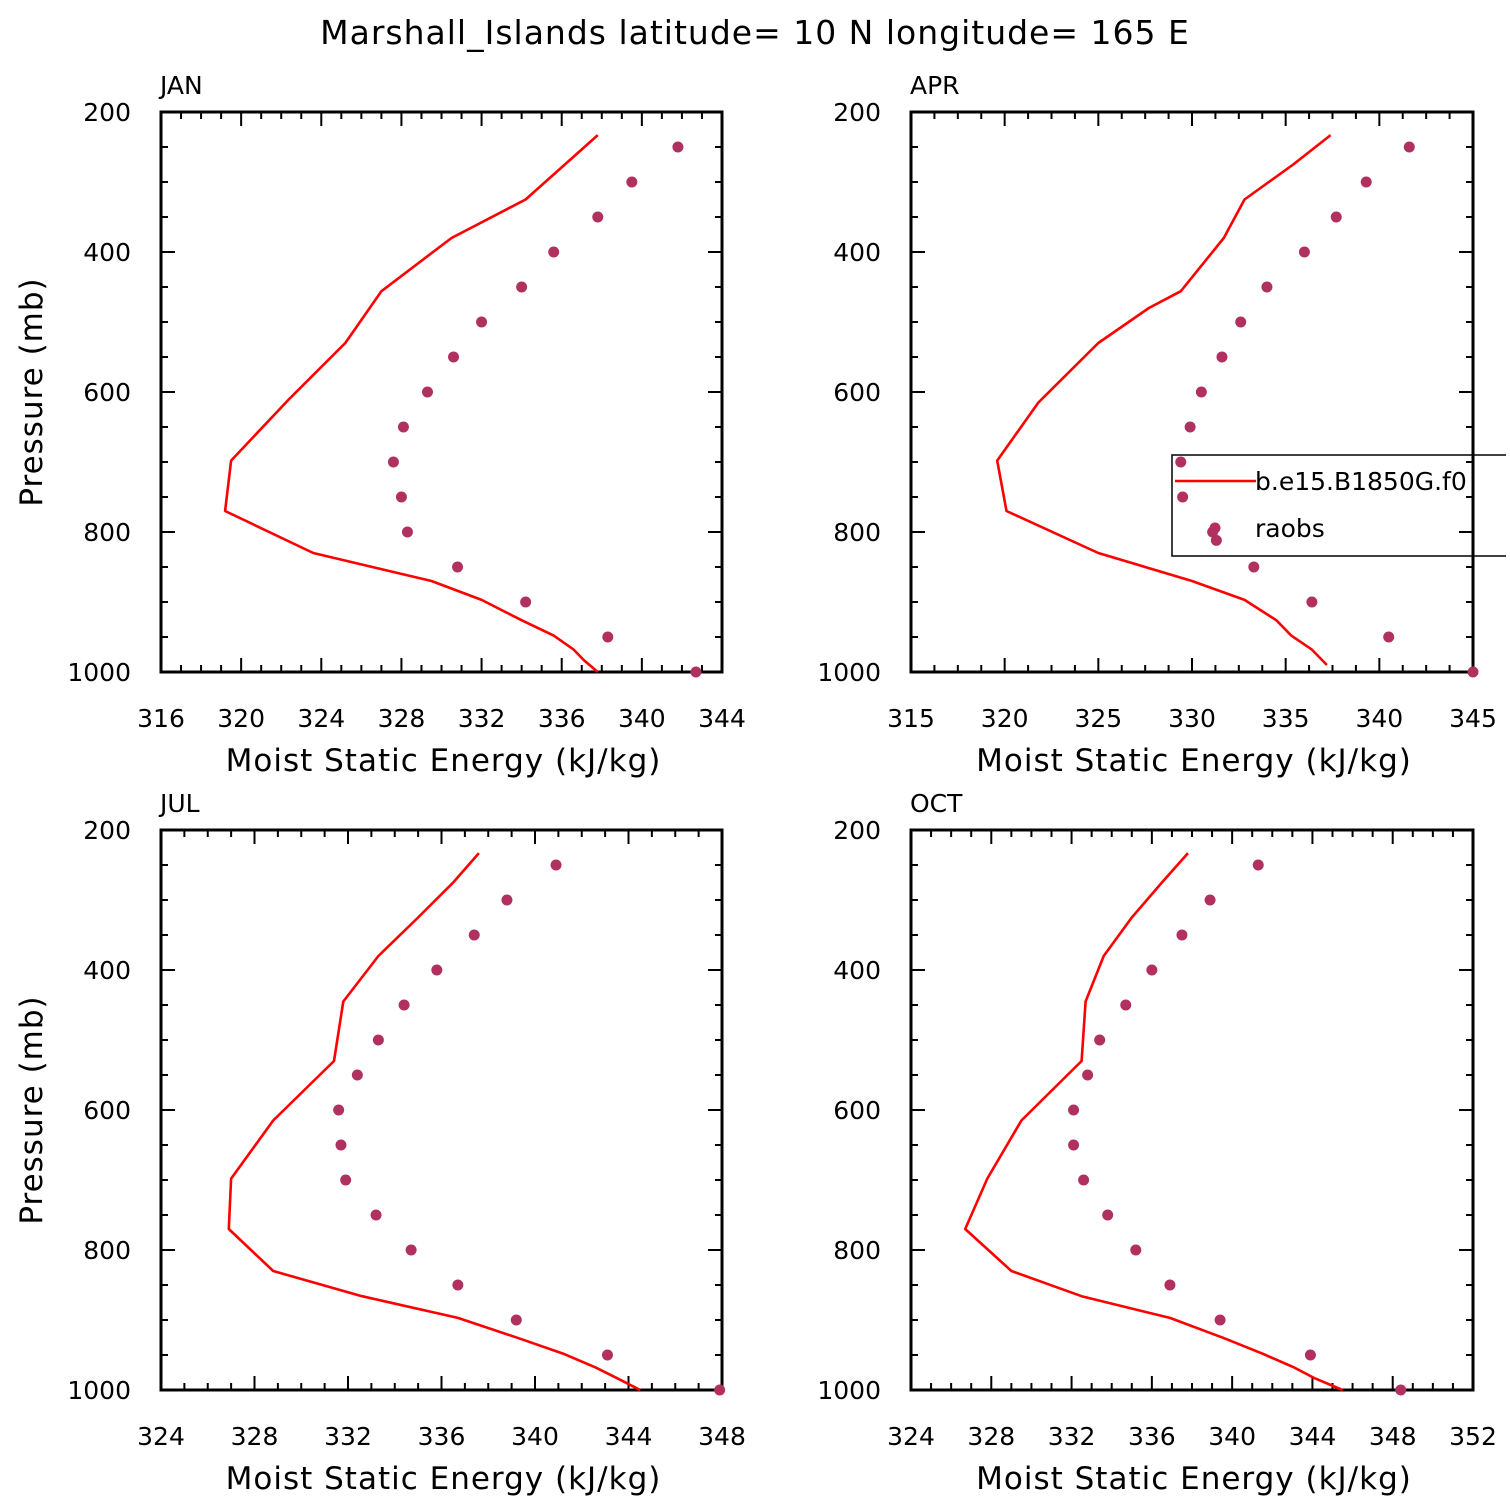 The height and width of the screenshot is (1510, 1510). I want to click on x-tick-label: 332, so click(482, 718).